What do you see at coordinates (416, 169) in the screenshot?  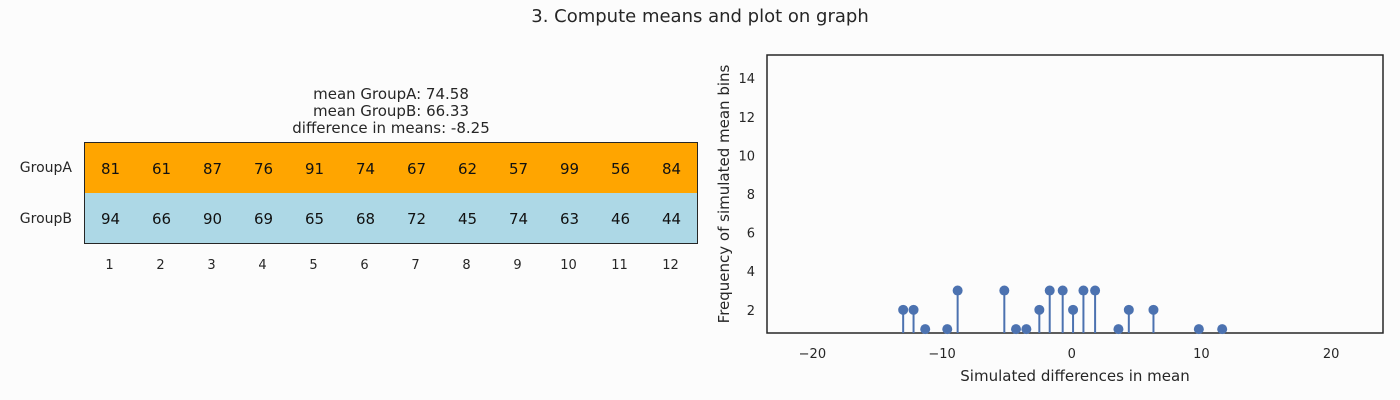 I see `table-cell: 67` at bounding box center [416, 169].